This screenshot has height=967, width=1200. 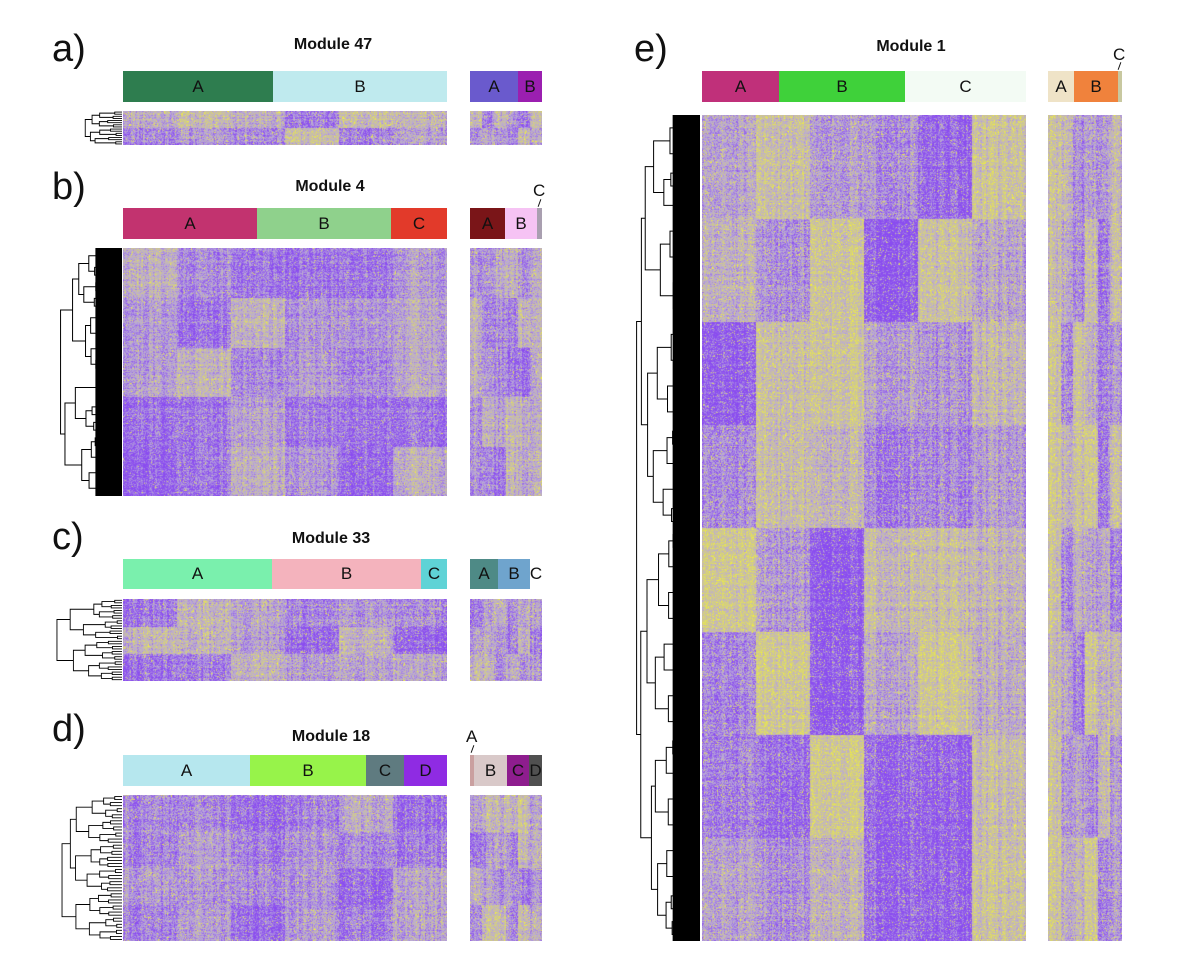 I want to click on group-c-left-A: A, so click(x=197, y=574).